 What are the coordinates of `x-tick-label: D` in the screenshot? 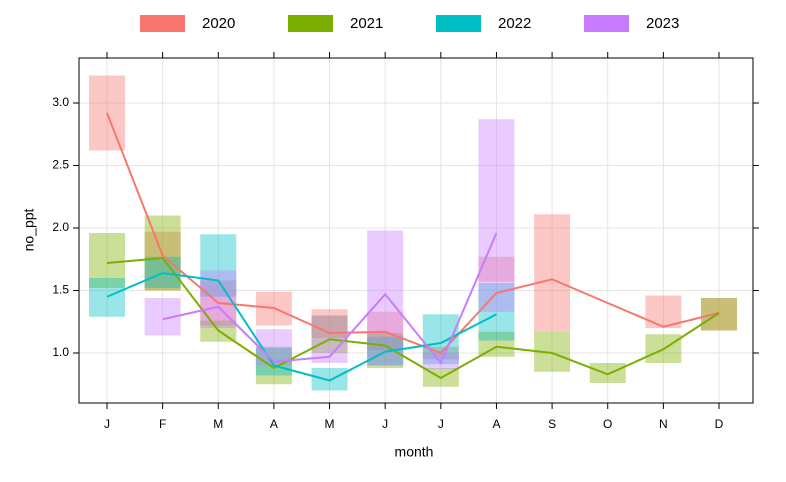 It's located at (719, 424).